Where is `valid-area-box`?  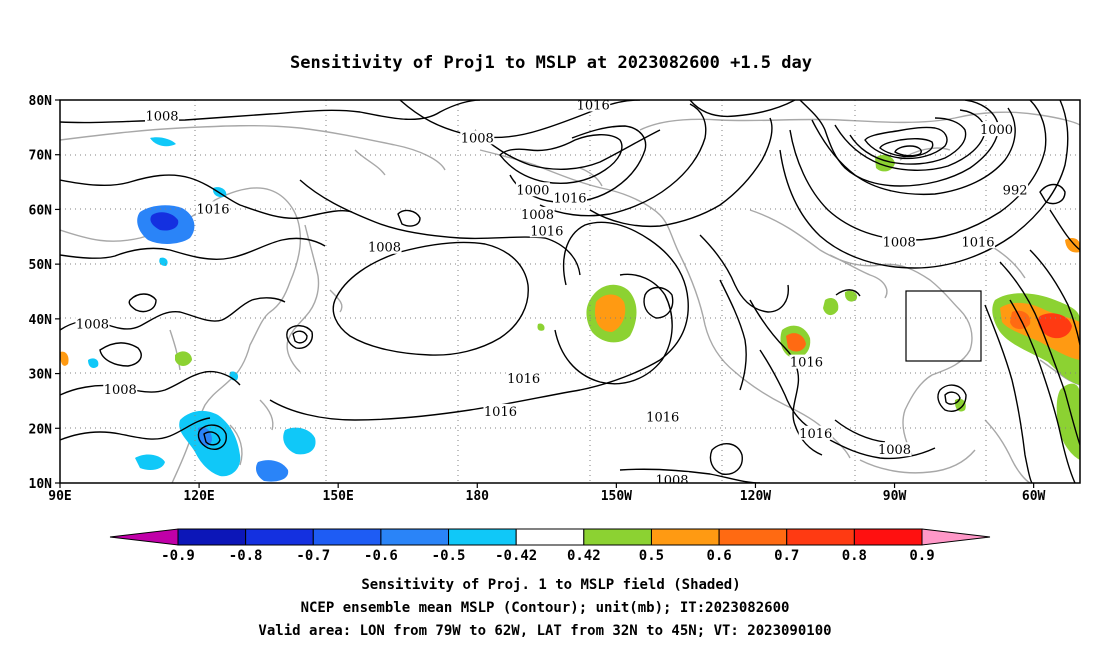
valid-area-box is located at coordinates (943, 326).